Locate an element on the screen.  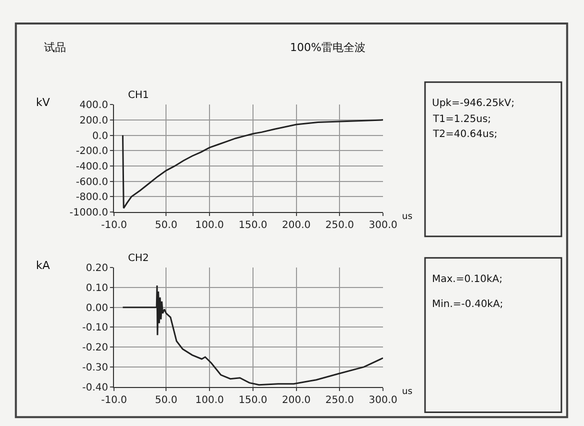
y-tick-label: -1000.0 is located at coordinates (88, 213).